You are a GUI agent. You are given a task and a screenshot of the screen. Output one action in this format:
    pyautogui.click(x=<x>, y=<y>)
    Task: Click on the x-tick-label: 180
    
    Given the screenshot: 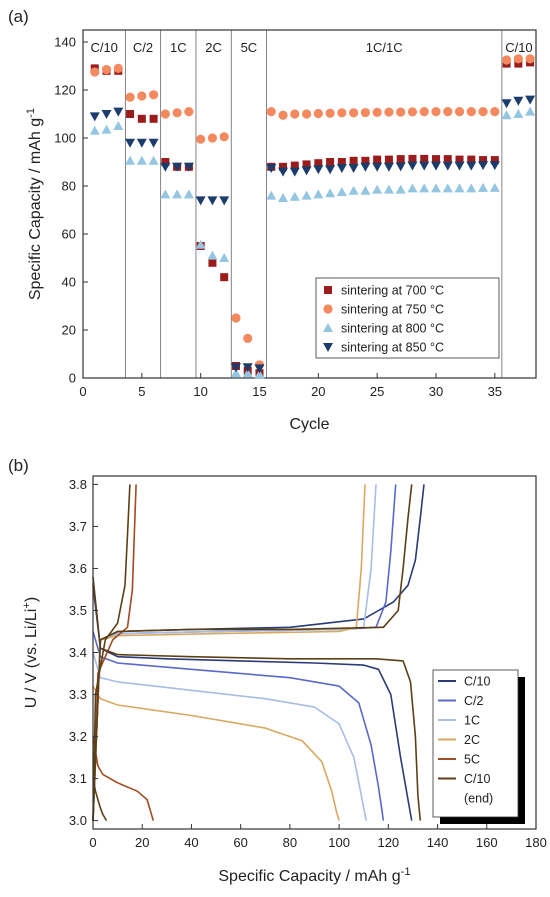 What is the action you would take?
    pyautogui.click(x=536, y=842)
    